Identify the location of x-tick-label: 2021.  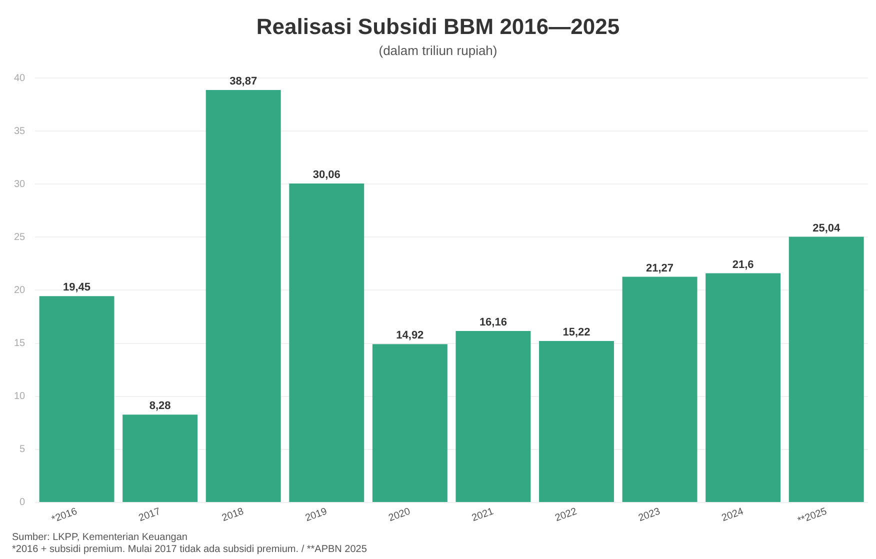
(483, 515).